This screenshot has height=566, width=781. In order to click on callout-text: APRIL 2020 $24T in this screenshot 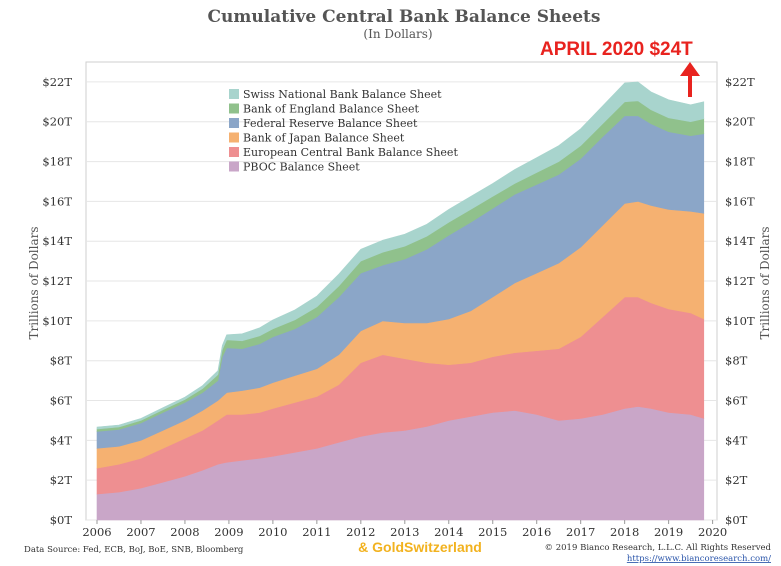, I will do `click(616, 49)`.